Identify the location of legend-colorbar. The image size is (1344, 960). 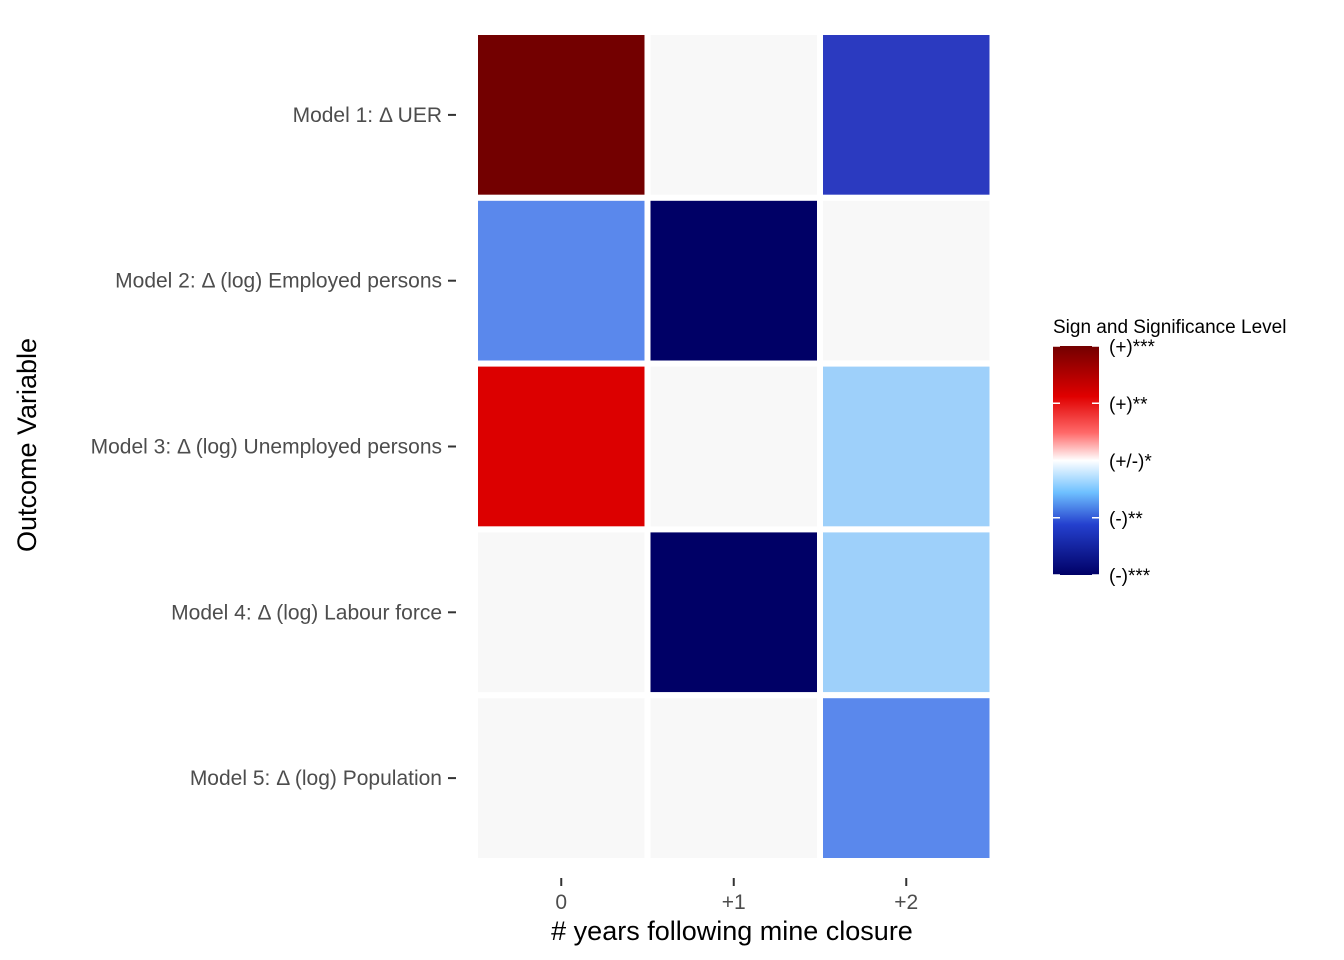
(1076, 460).